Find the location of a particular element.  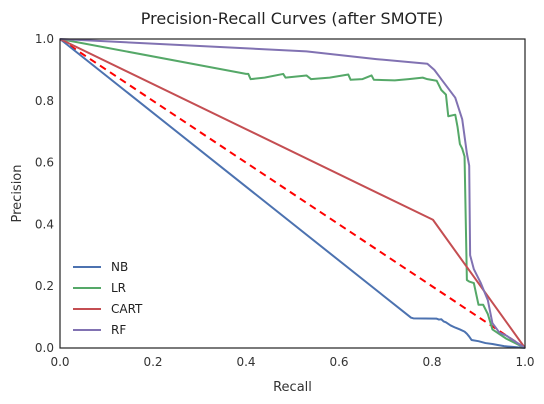

y-tick-label: 0.2 is located at coordinates (44, 286).